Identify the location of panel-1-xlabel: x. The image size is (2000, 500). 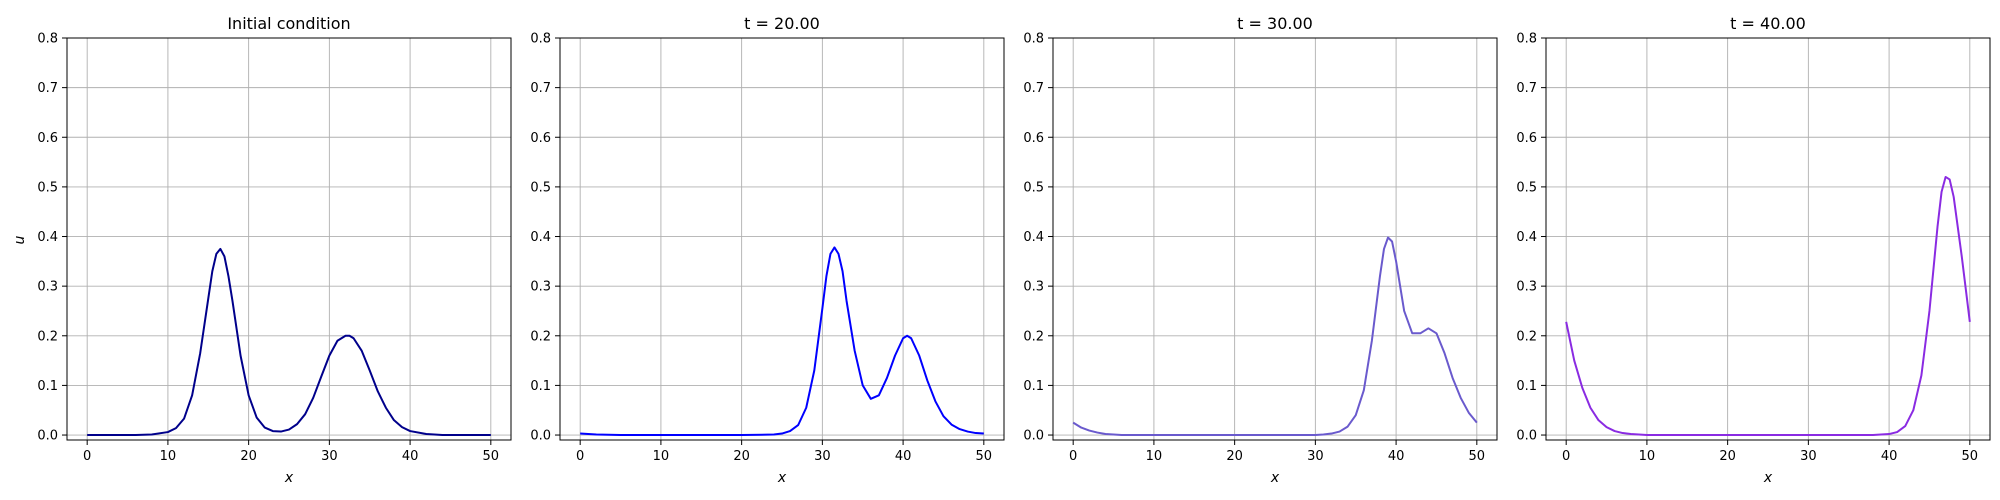
(289, 478).